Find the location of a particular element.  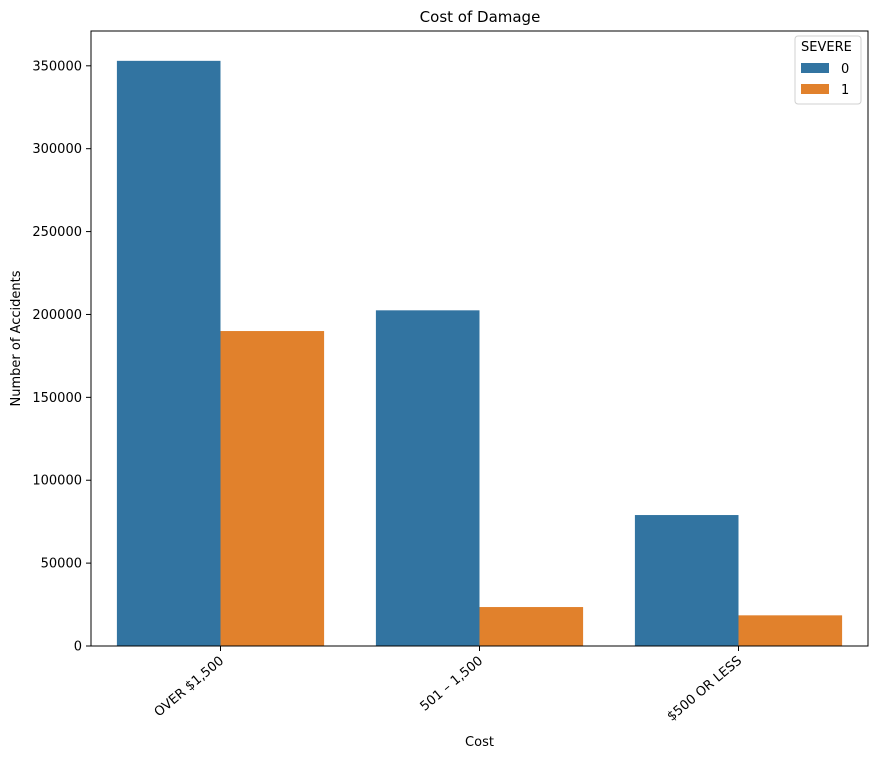

x-tick-label: OVER $1,500 is located at coordinates (189, 687).